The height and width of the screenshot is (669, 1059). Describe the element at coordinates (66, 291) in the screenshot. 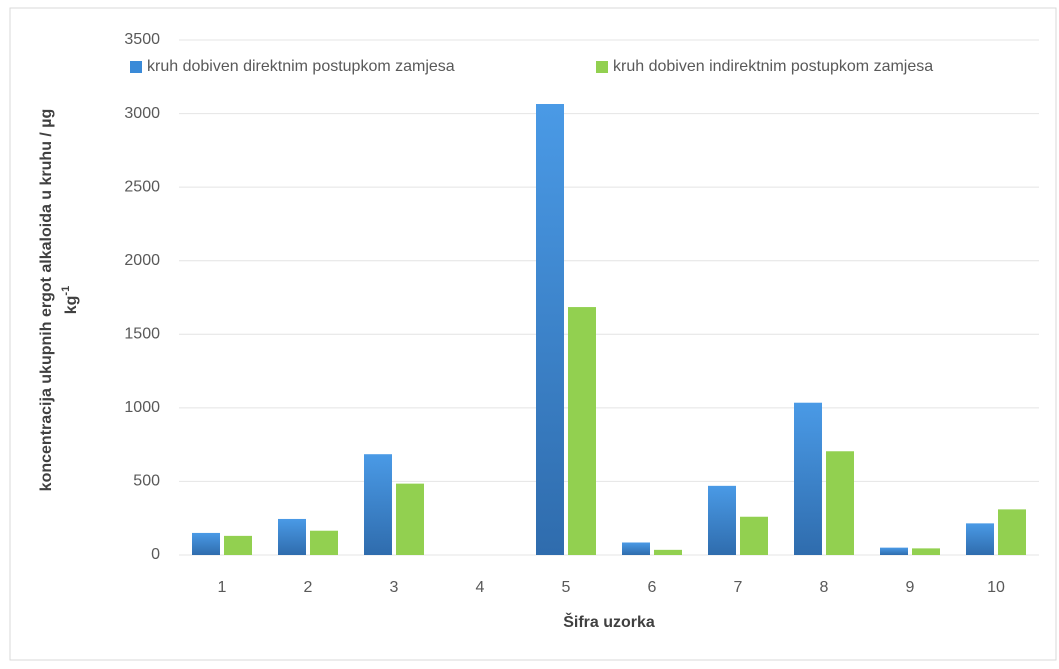

I see `y-axis-sup: -1` at that location.